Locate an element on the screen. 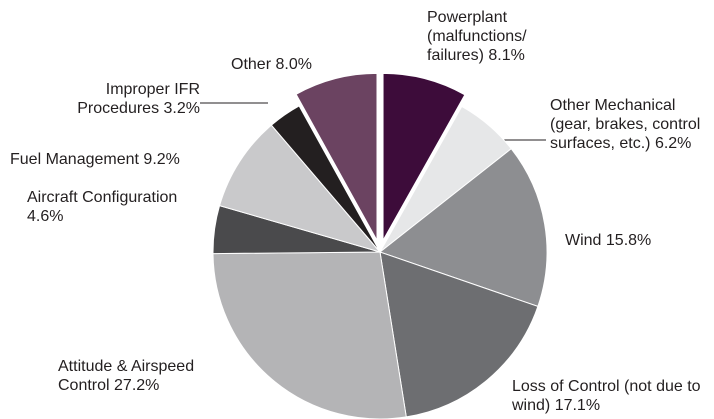 The height and width of the screenshot is (419, 714). slice-label: Improper IFR Procedures 3.2% is located at coordinates (110, 99).